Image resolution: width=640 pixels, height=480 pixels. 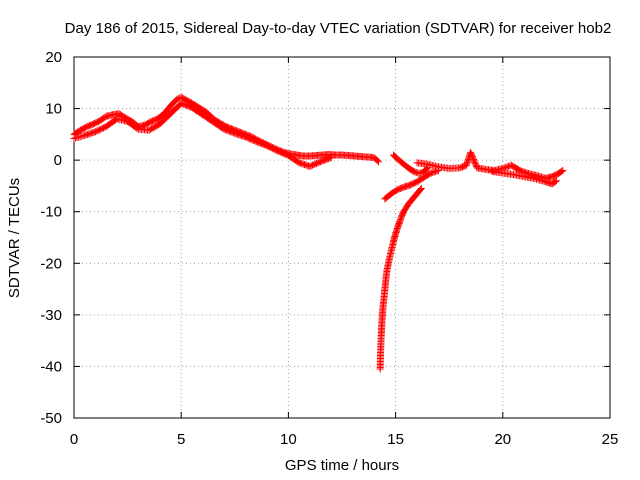 What do you see at coordinates (53, 109) in the screenshot?
I see `y-tick-label: 10` at bounding box center [53, 109].